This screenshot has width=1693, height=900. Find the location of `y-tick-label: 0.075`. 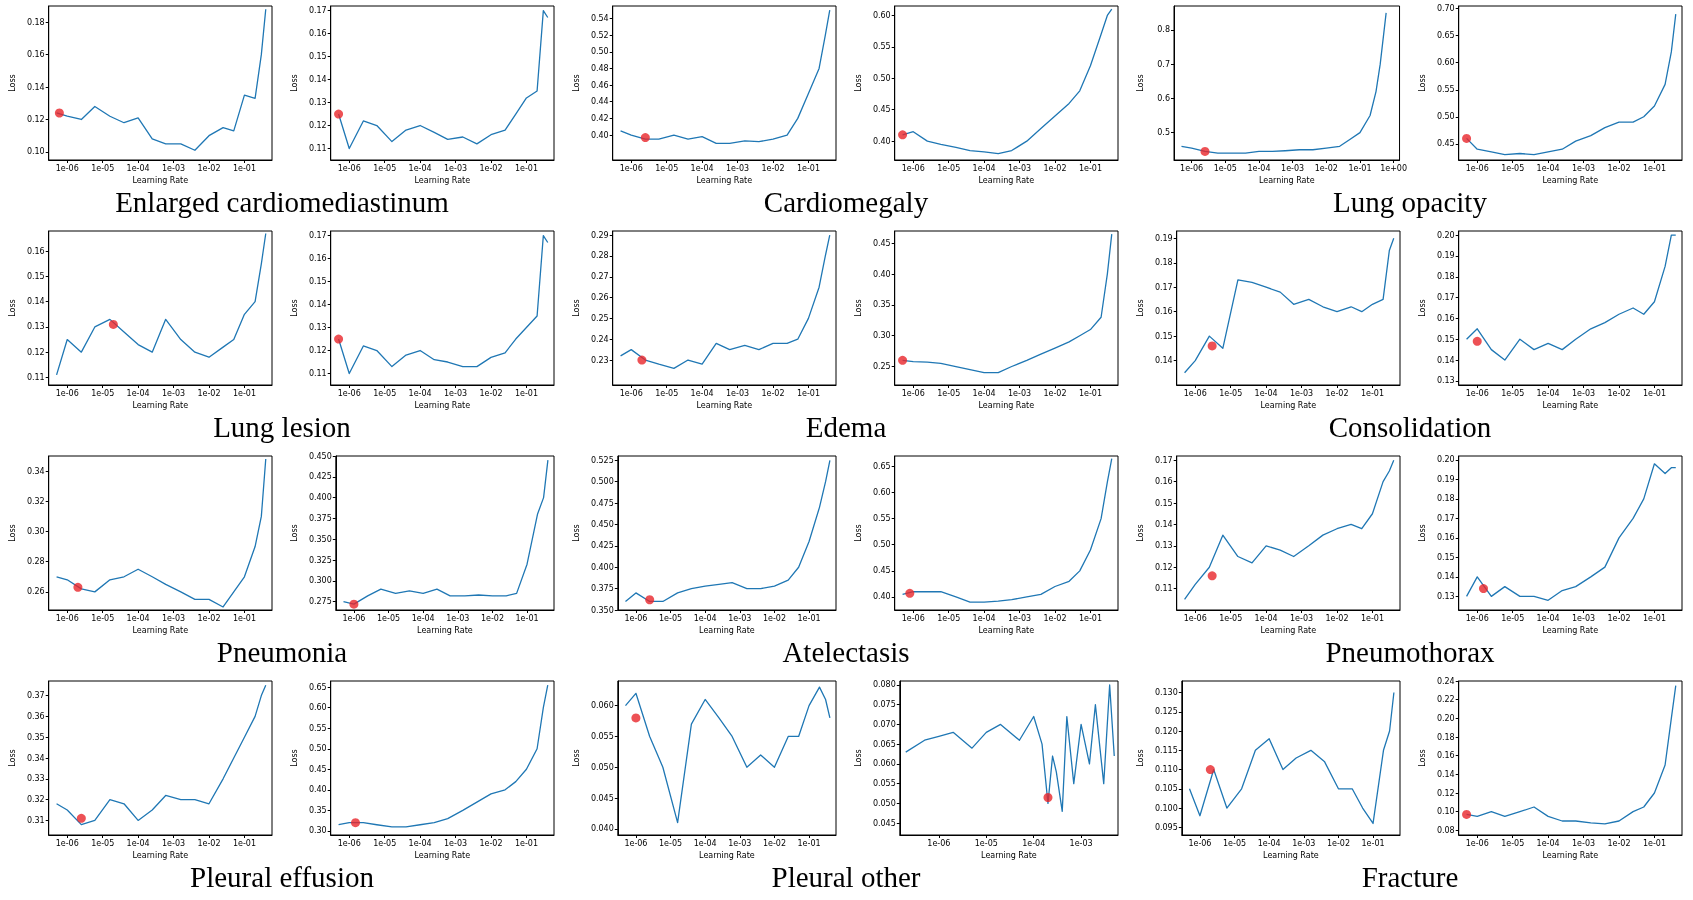

y-tick-label: 0.075 is located at coordinates (884, 705).